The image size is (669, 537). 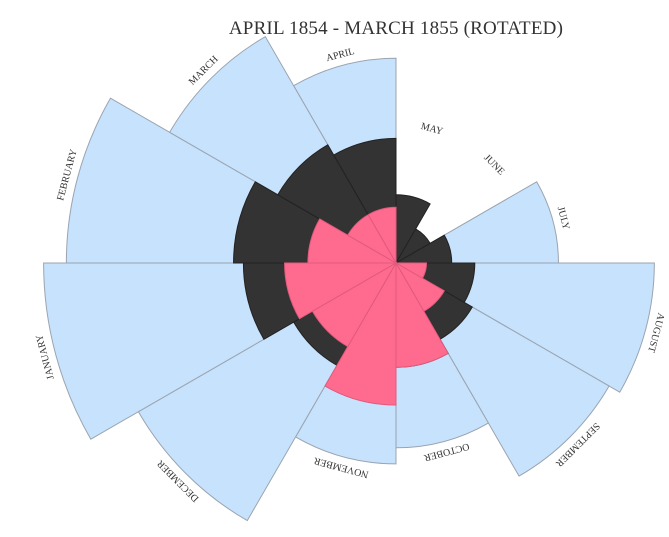 I want to click on other-wedge-may, so click(x=413, y=229).